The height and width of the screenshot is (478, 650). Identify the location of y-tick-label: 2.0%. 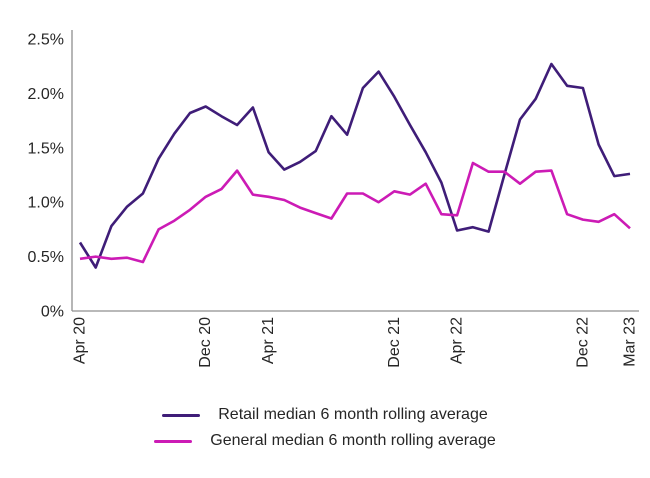
(46, 94).